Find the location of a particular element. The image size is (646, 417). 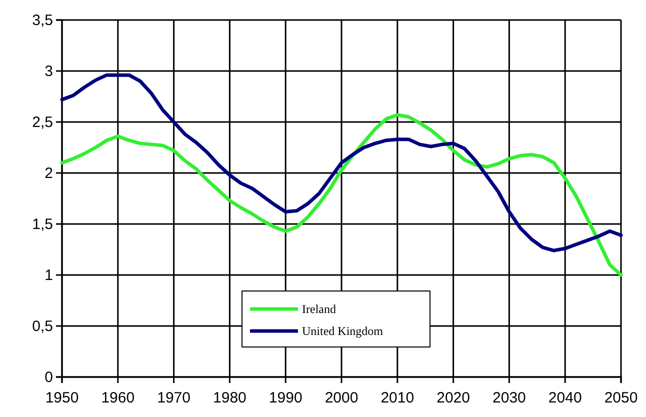

y-tick-label: 3 is located at coordinates (48, 71).